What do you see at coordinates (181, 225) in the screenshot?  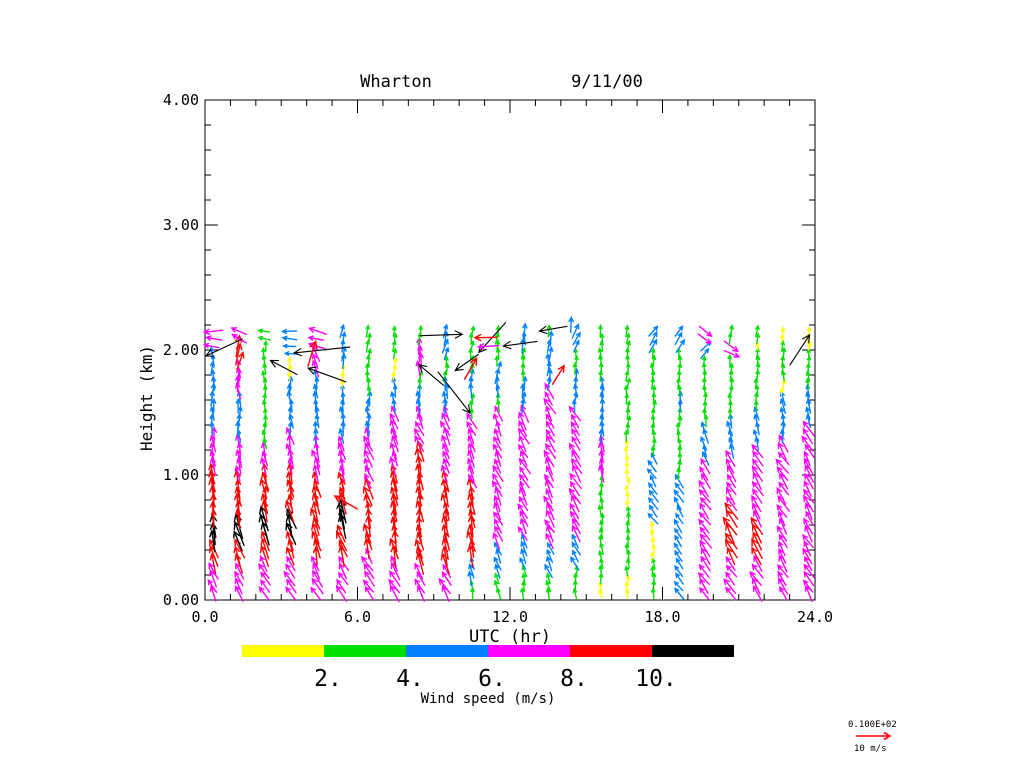 I see `y-tick-label: 3.00` at bounding box center [181, 225].